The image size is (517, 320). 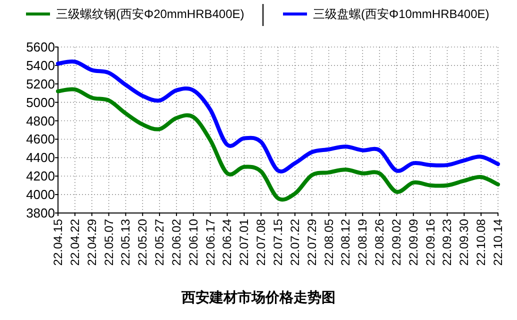 What do you see at coordinates (210, 242) in the screenshot?
I see `x-tick-label: 22.06.17` at bounding box center [210, 242].